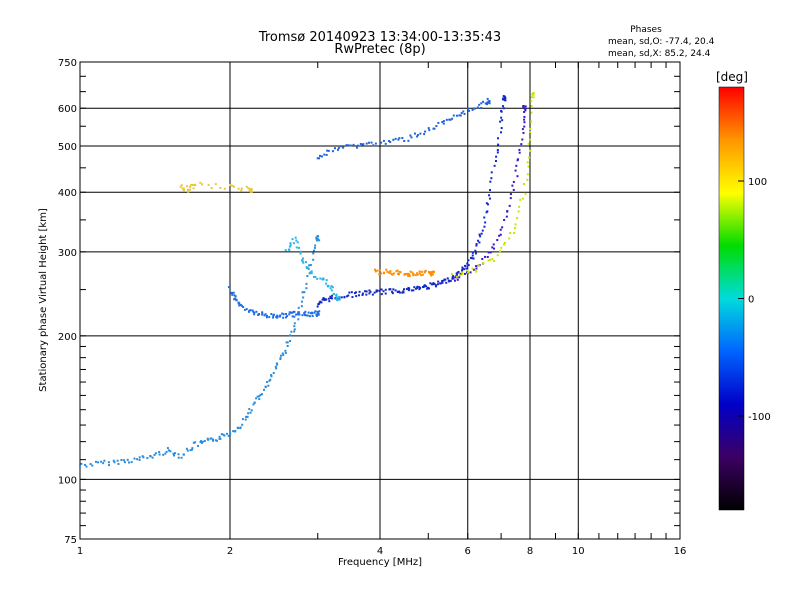 The image size is (800, 600). I want to click on colorbar-tick-label: -100, so click(759, 417).